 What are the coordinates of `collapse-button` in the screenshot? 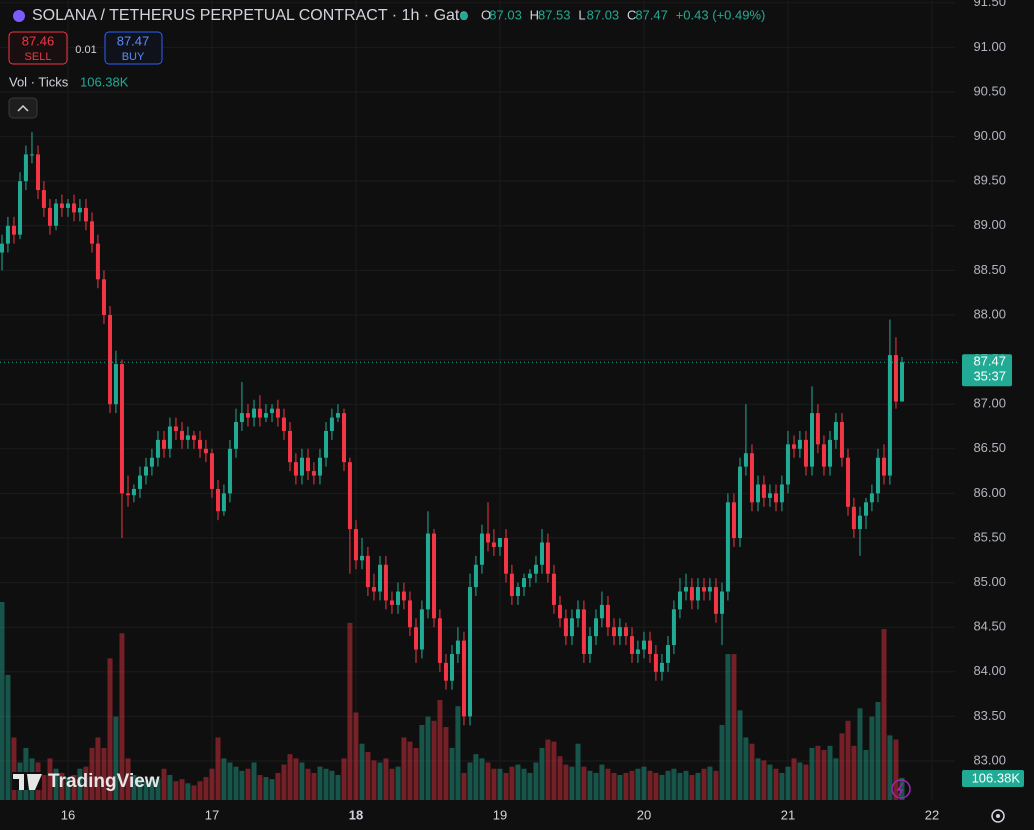 It's located at (23, 108).